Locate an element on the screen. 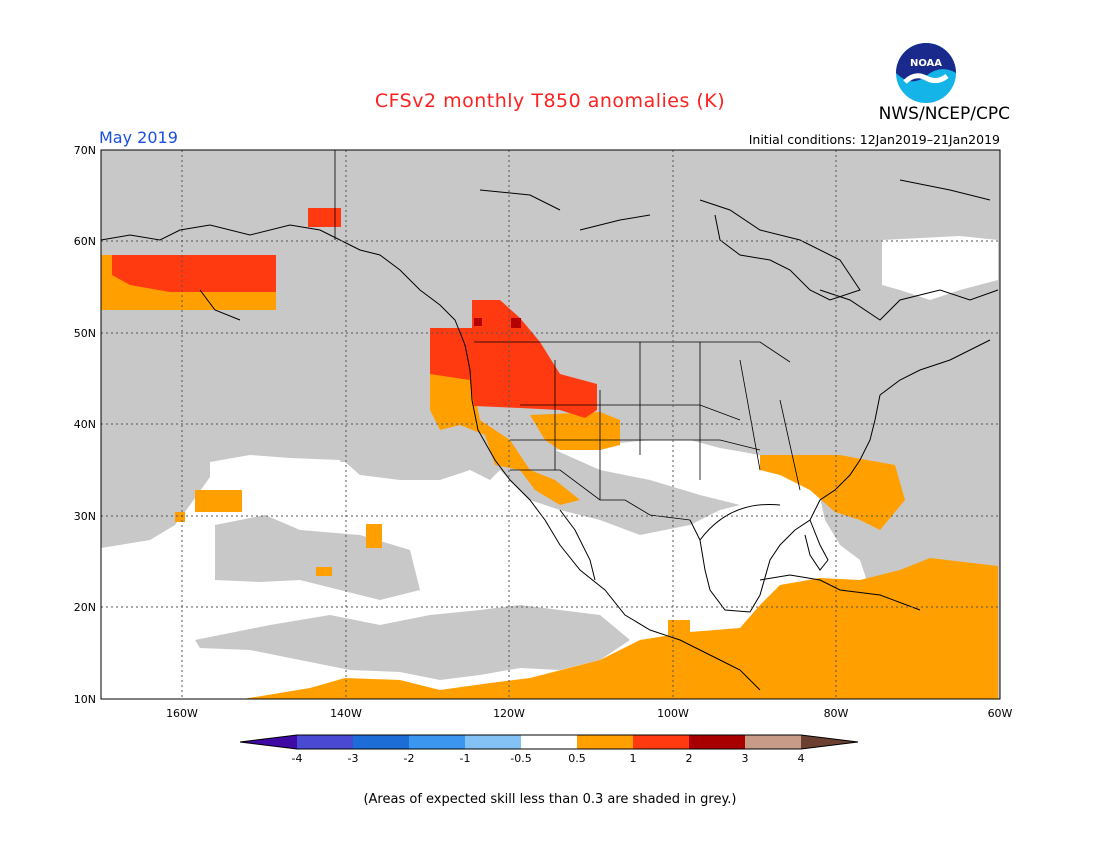  lat-tick-label: 10N is located at coordinates (85, 699).